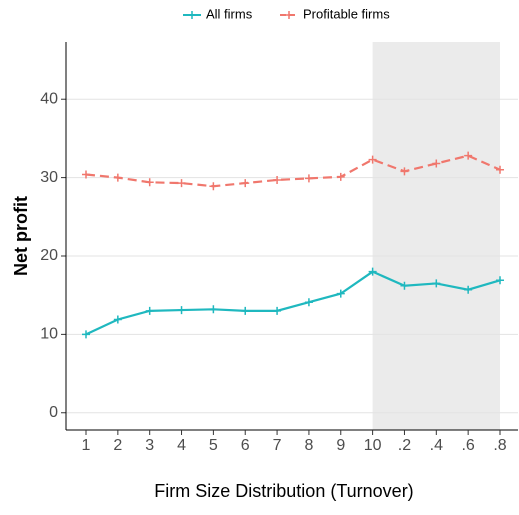 This screenshot has height=515, width=519. I want to click on y-tick-label: 40, so click(49, 98).